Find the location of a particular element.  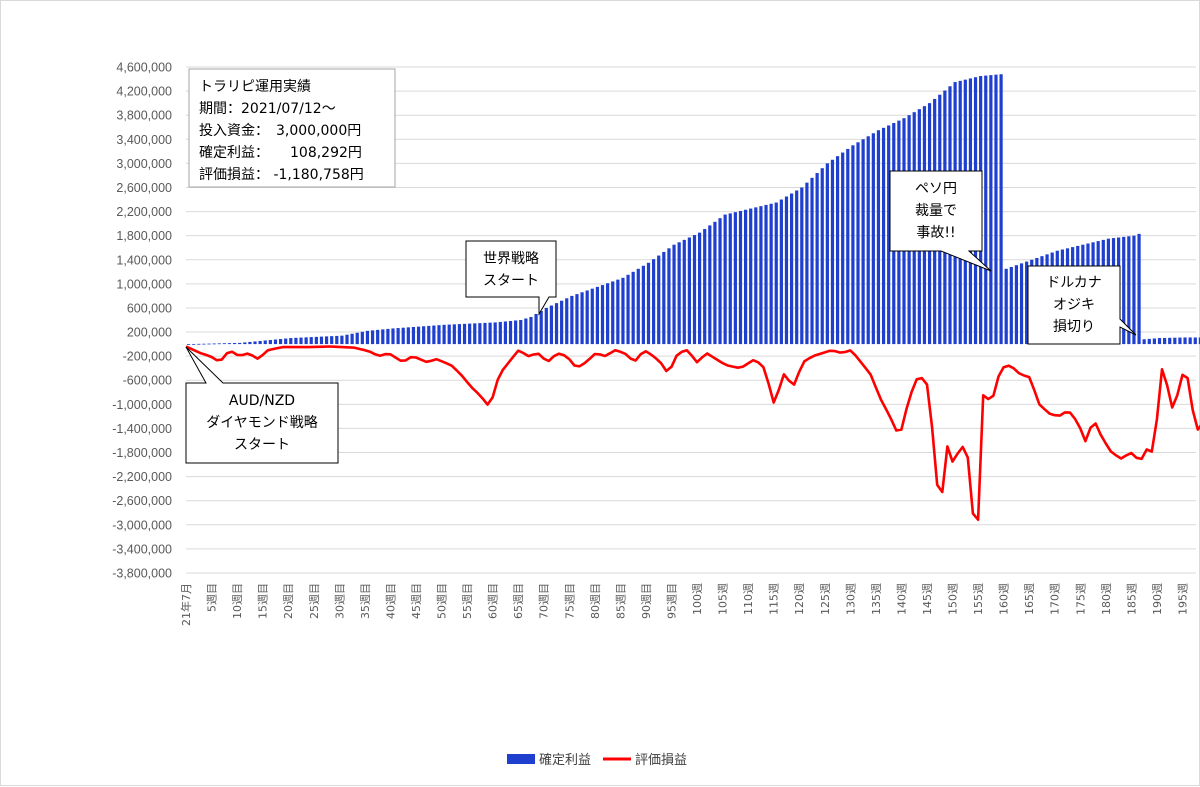

y-tick-label: -2,200,000 is located at coordinates (142, 477).